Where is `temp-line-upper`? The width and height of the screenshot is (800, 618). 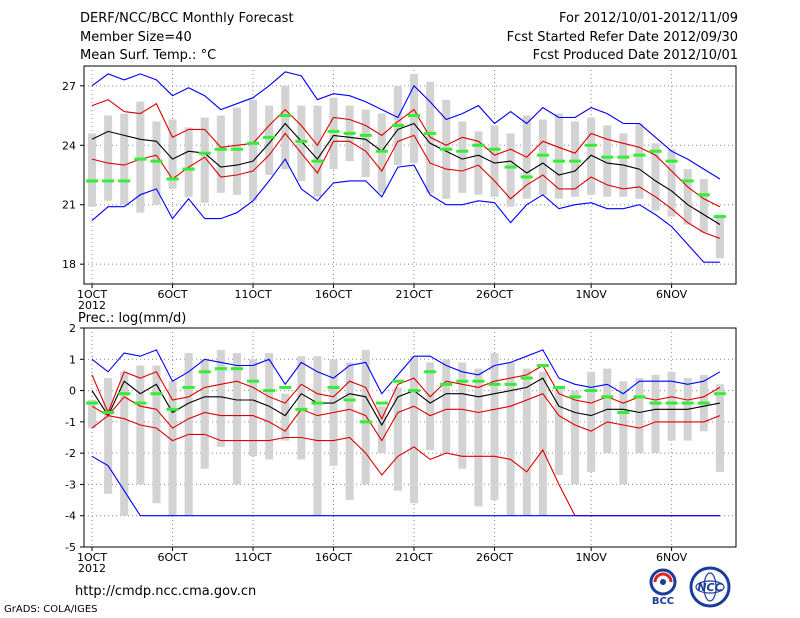 temp-line-upper is located at coordinates (406, 153).